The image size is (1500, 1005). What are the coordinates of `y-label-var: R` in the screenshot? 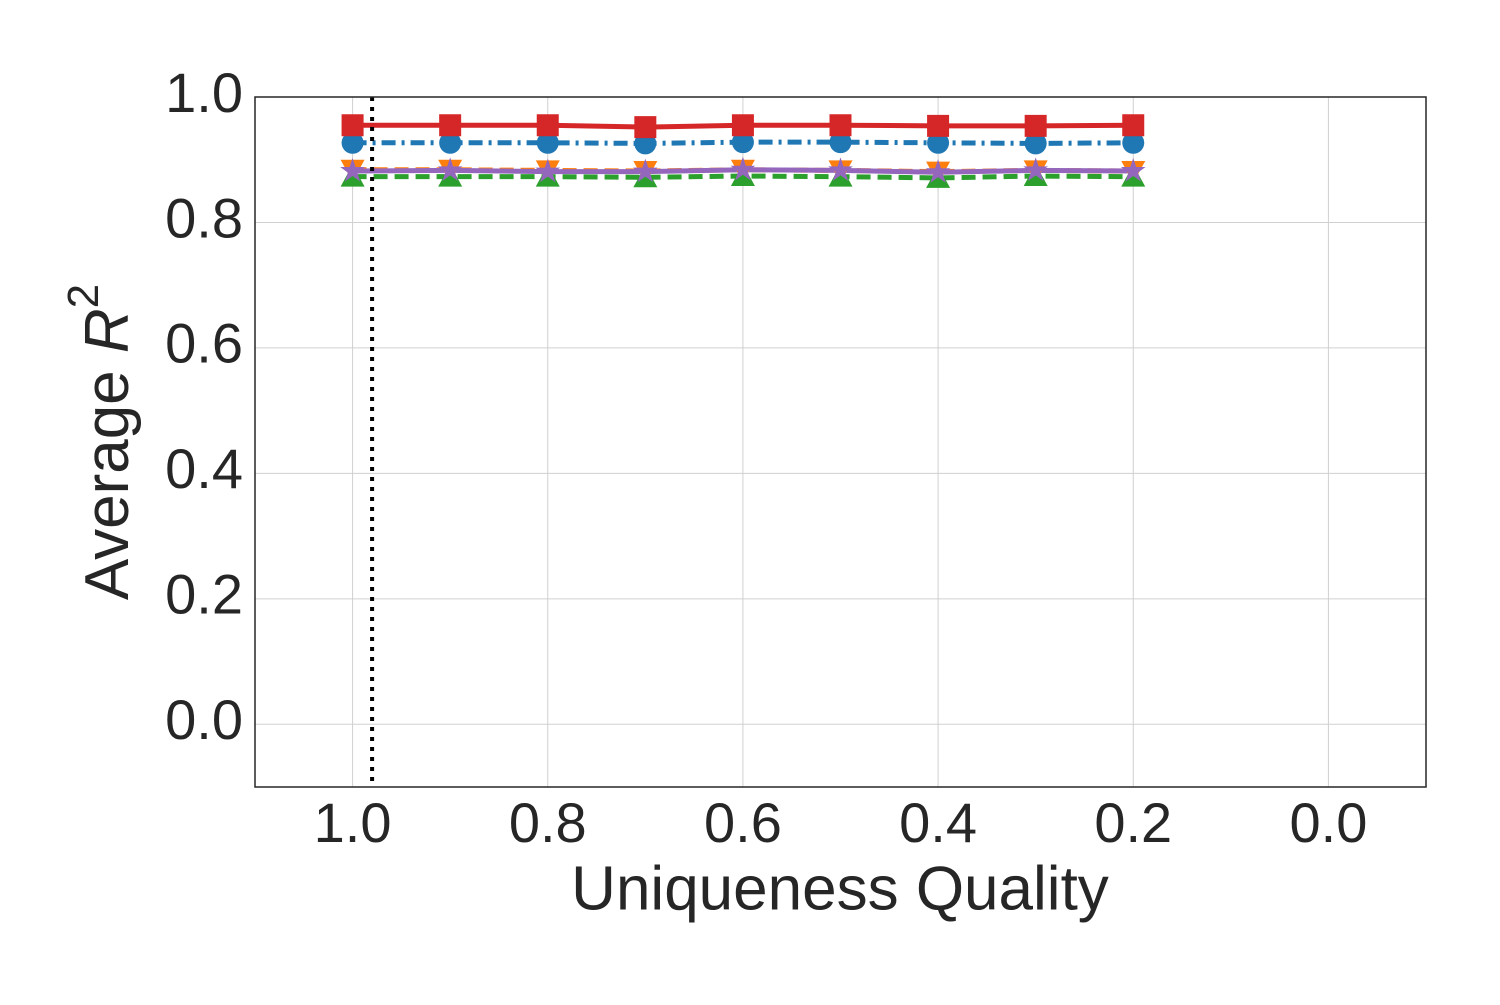 It's located at (107, 330).